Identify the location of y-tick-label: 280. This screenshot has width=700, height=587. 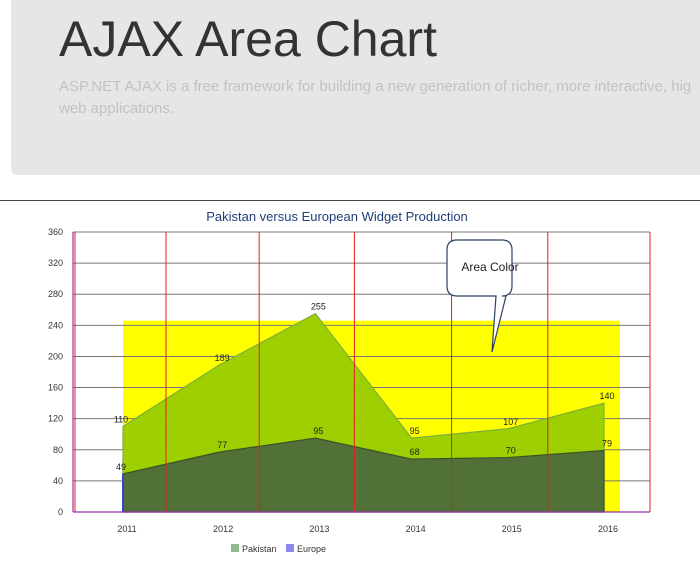
(55, 294).